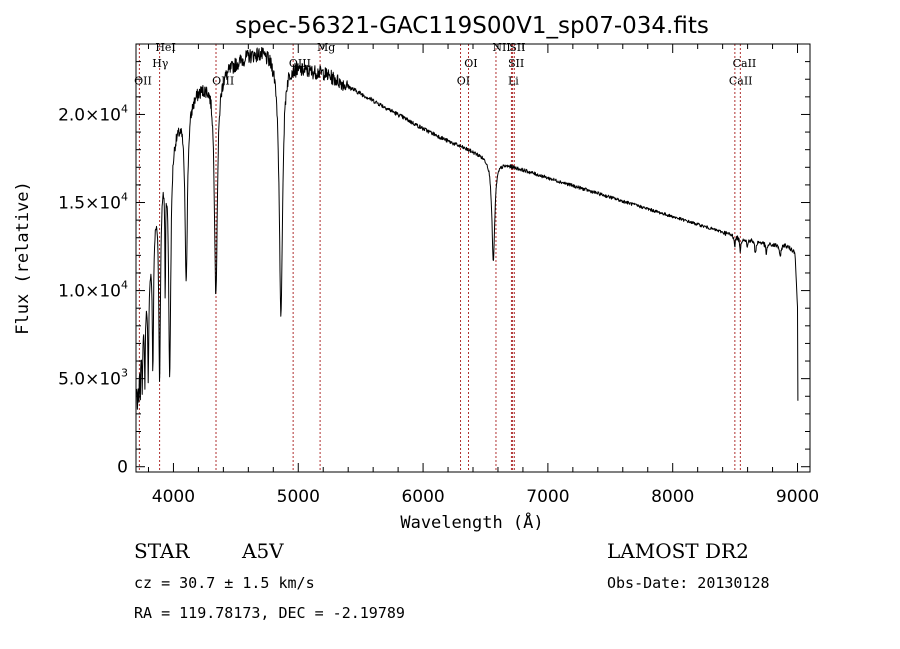 This screenshot has width=900, height=649. I want to click on observation-date: Obs-Date: 20130128, so click(688, 583).